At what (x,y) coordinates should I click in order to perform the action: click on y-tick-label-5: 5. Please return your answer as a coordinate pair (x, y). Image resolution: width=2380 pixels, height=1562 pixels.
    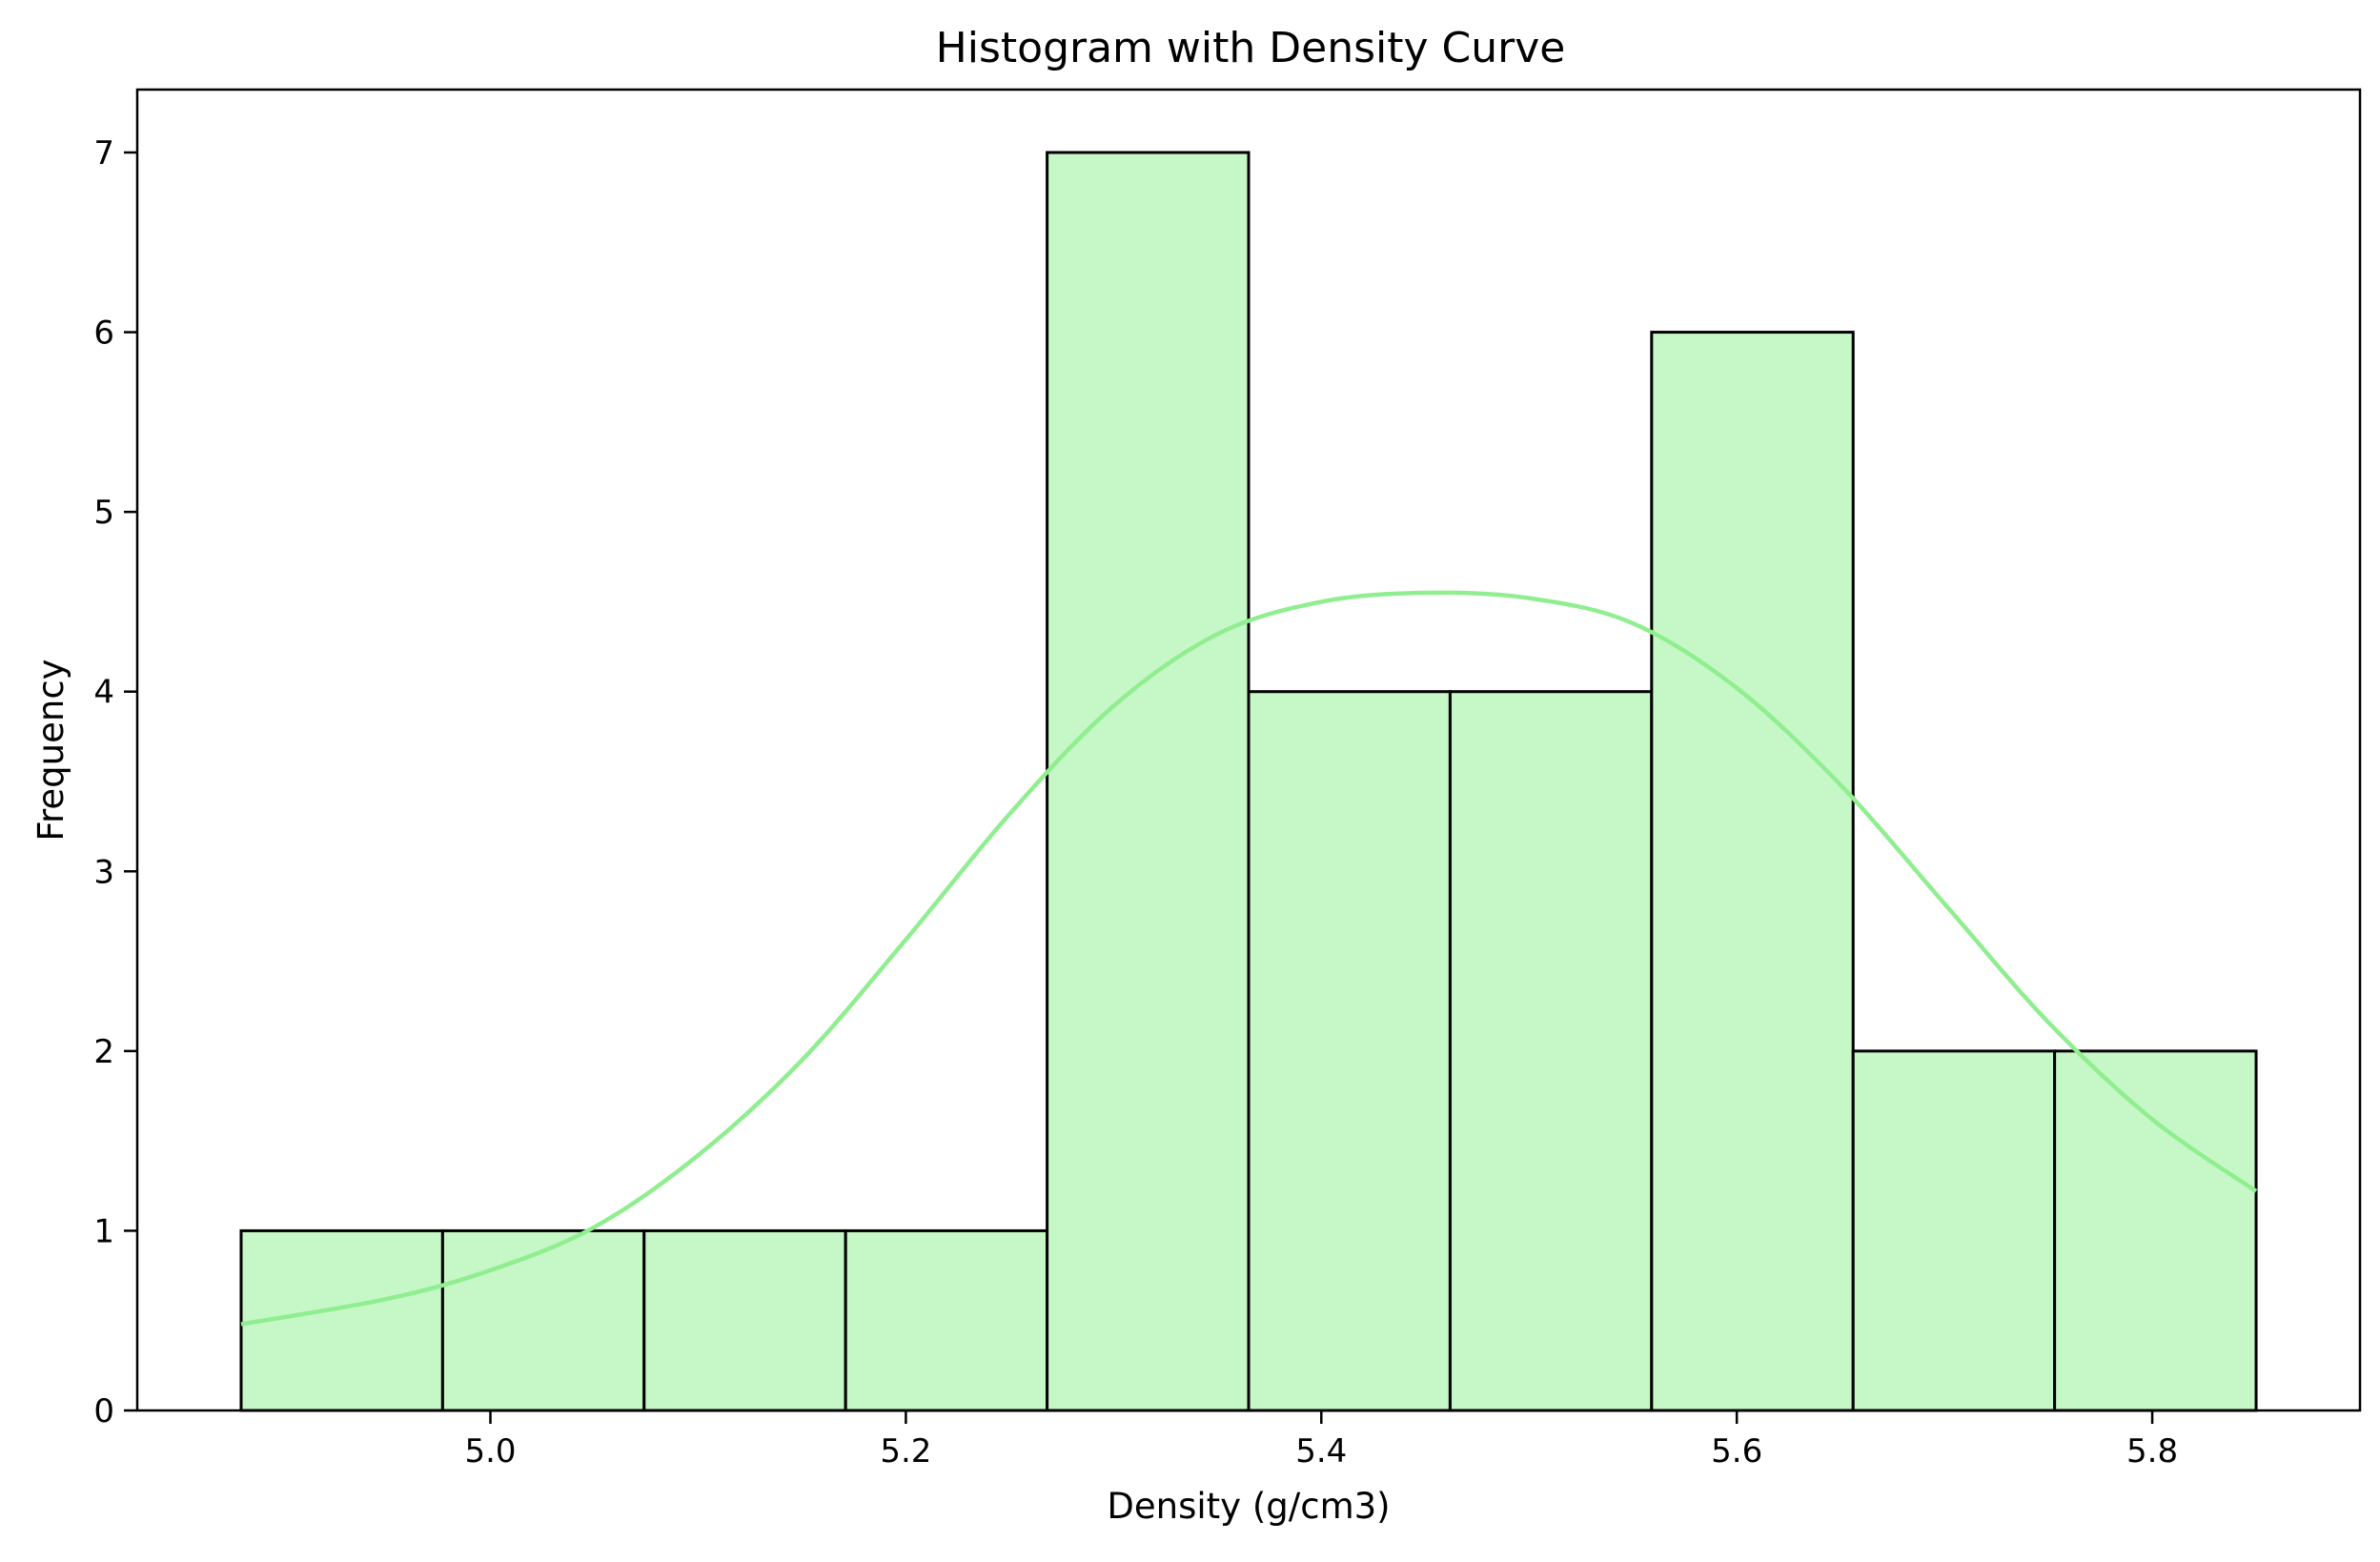
    Looking at the image, I should click on (103, 513).